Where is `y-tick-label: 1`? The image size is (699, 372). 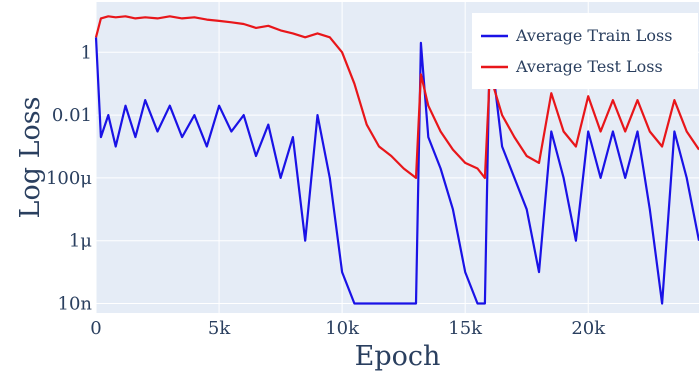
y-tick-label: 1 is located at coordinates (86, 52).